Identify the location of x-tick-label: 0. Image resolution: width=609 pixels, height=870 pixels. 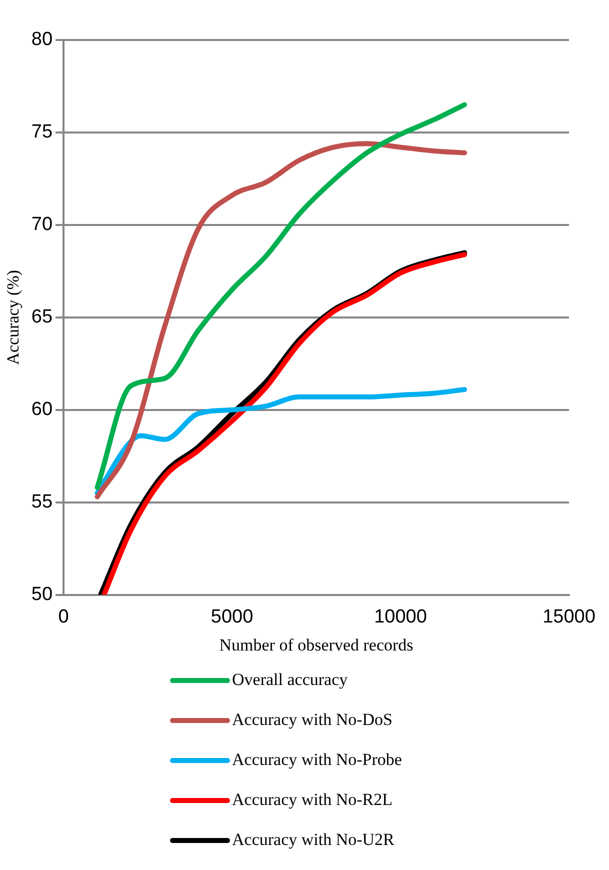
(63, 617).